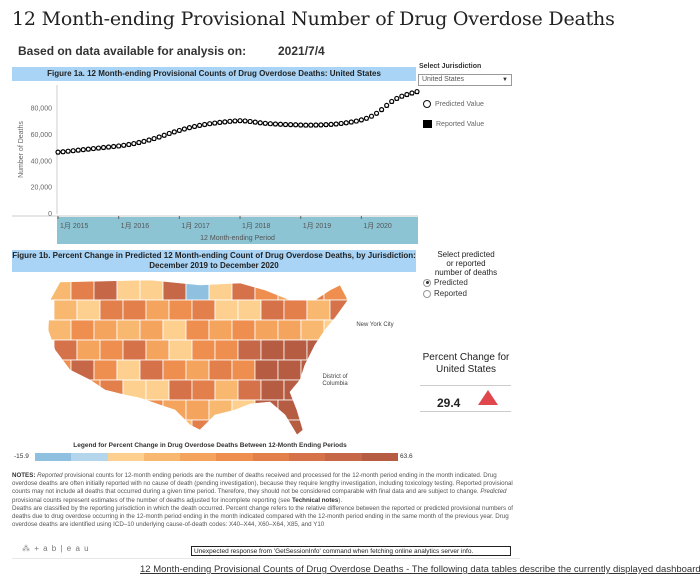 Image resolution: width=700 pixels, height=579 pixels. Describe the element at coordinates (315, 500) in the screenshot. I see `technical-notes-link: Technical notes` at that location.